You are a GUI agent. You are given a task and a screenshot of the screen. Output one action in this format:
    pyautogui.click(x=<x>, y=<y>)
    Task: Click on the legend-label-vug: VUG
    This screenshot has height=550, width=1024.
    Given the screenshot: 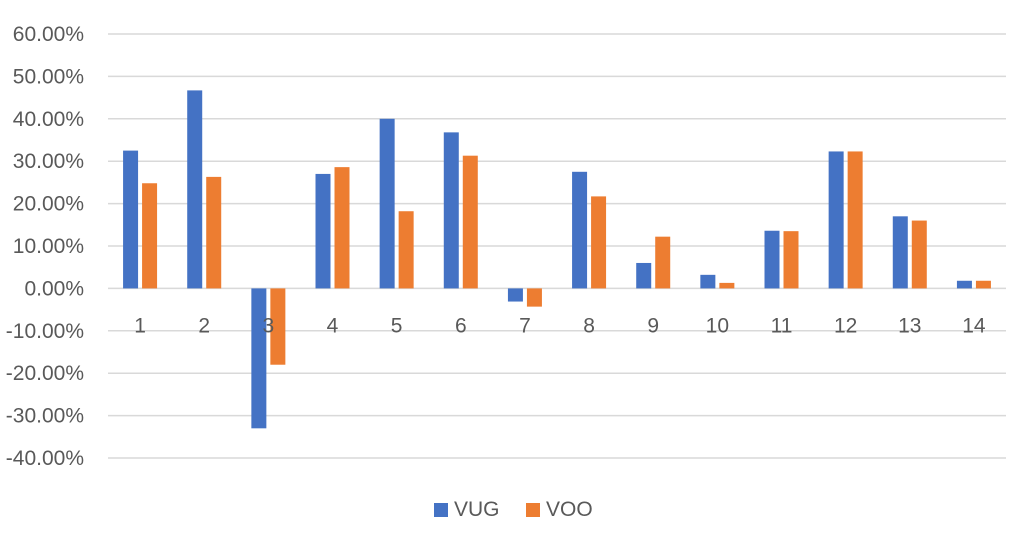 What is the action you would take?
    pyautogui.click(x=477, y=509)
    